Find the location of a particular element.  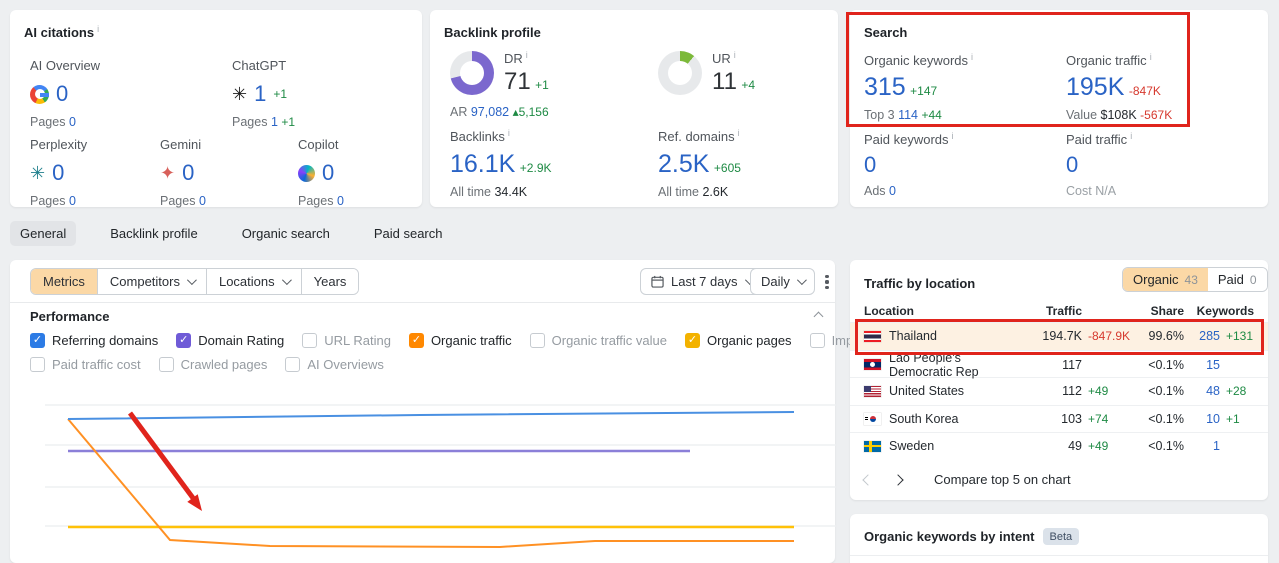

top3-delta: +44 is located at coordinates (931, 115).